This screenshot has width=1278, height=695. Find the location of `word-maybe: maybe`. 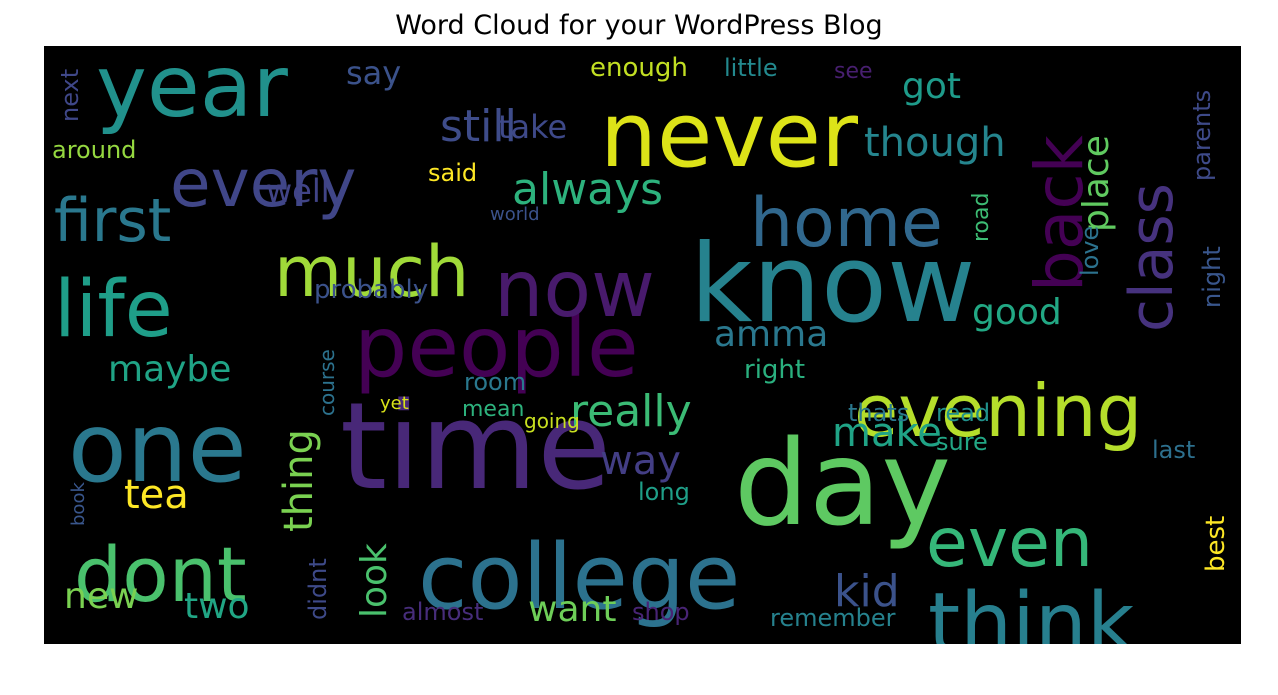

word-maybe: maybe is located at coordinates (169, 369).